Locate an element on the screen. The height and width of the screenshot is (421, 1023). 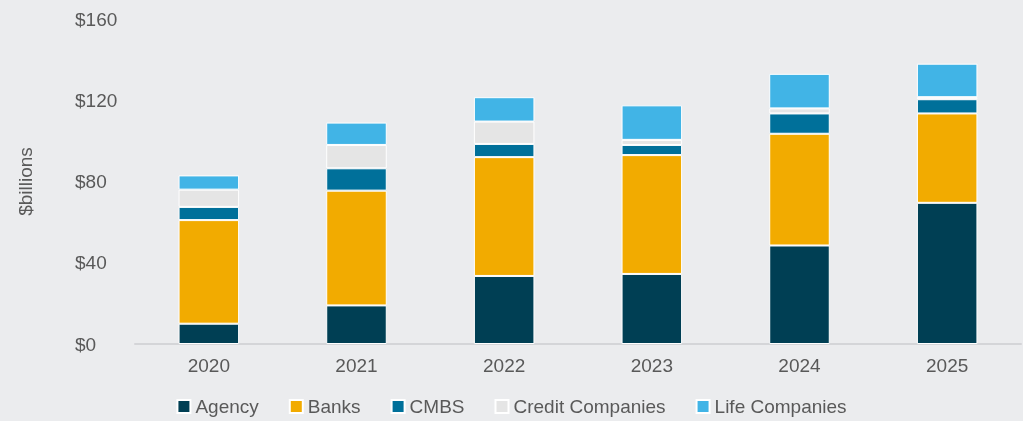
legend-label: Life Companies is located at coordinates (780, 406).